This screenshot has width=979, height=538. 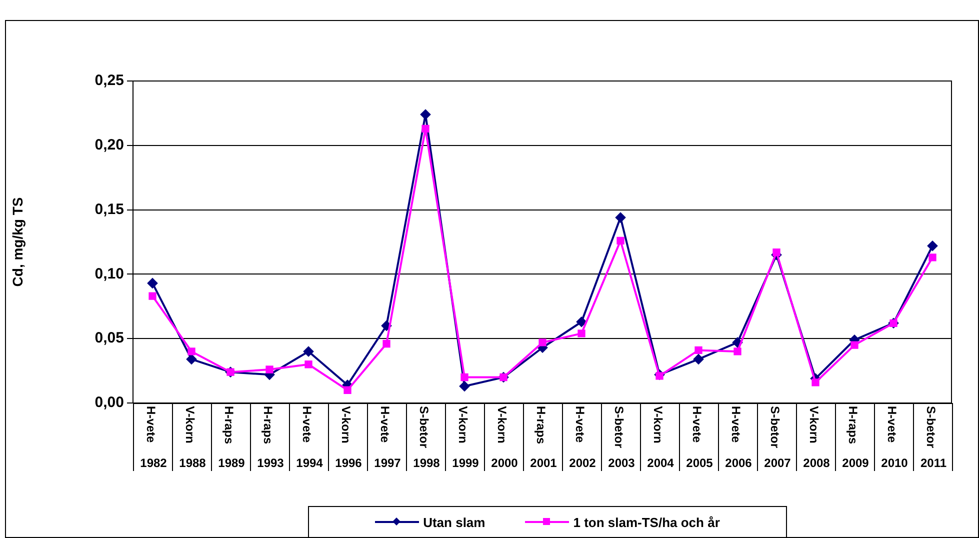 What do you see at coordinates (933, 438) in the screenshot?
I see `x-tick-label: S-betor 2011` at bounding box center [933, 438].